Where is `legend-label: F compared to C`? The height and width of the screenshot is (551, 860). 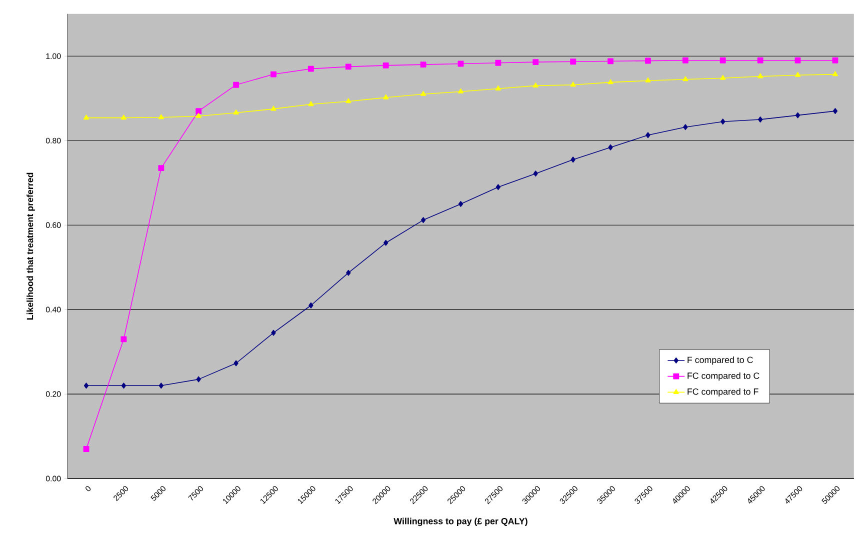 legend-label: F compared to C is located at coordinates (720, 360).